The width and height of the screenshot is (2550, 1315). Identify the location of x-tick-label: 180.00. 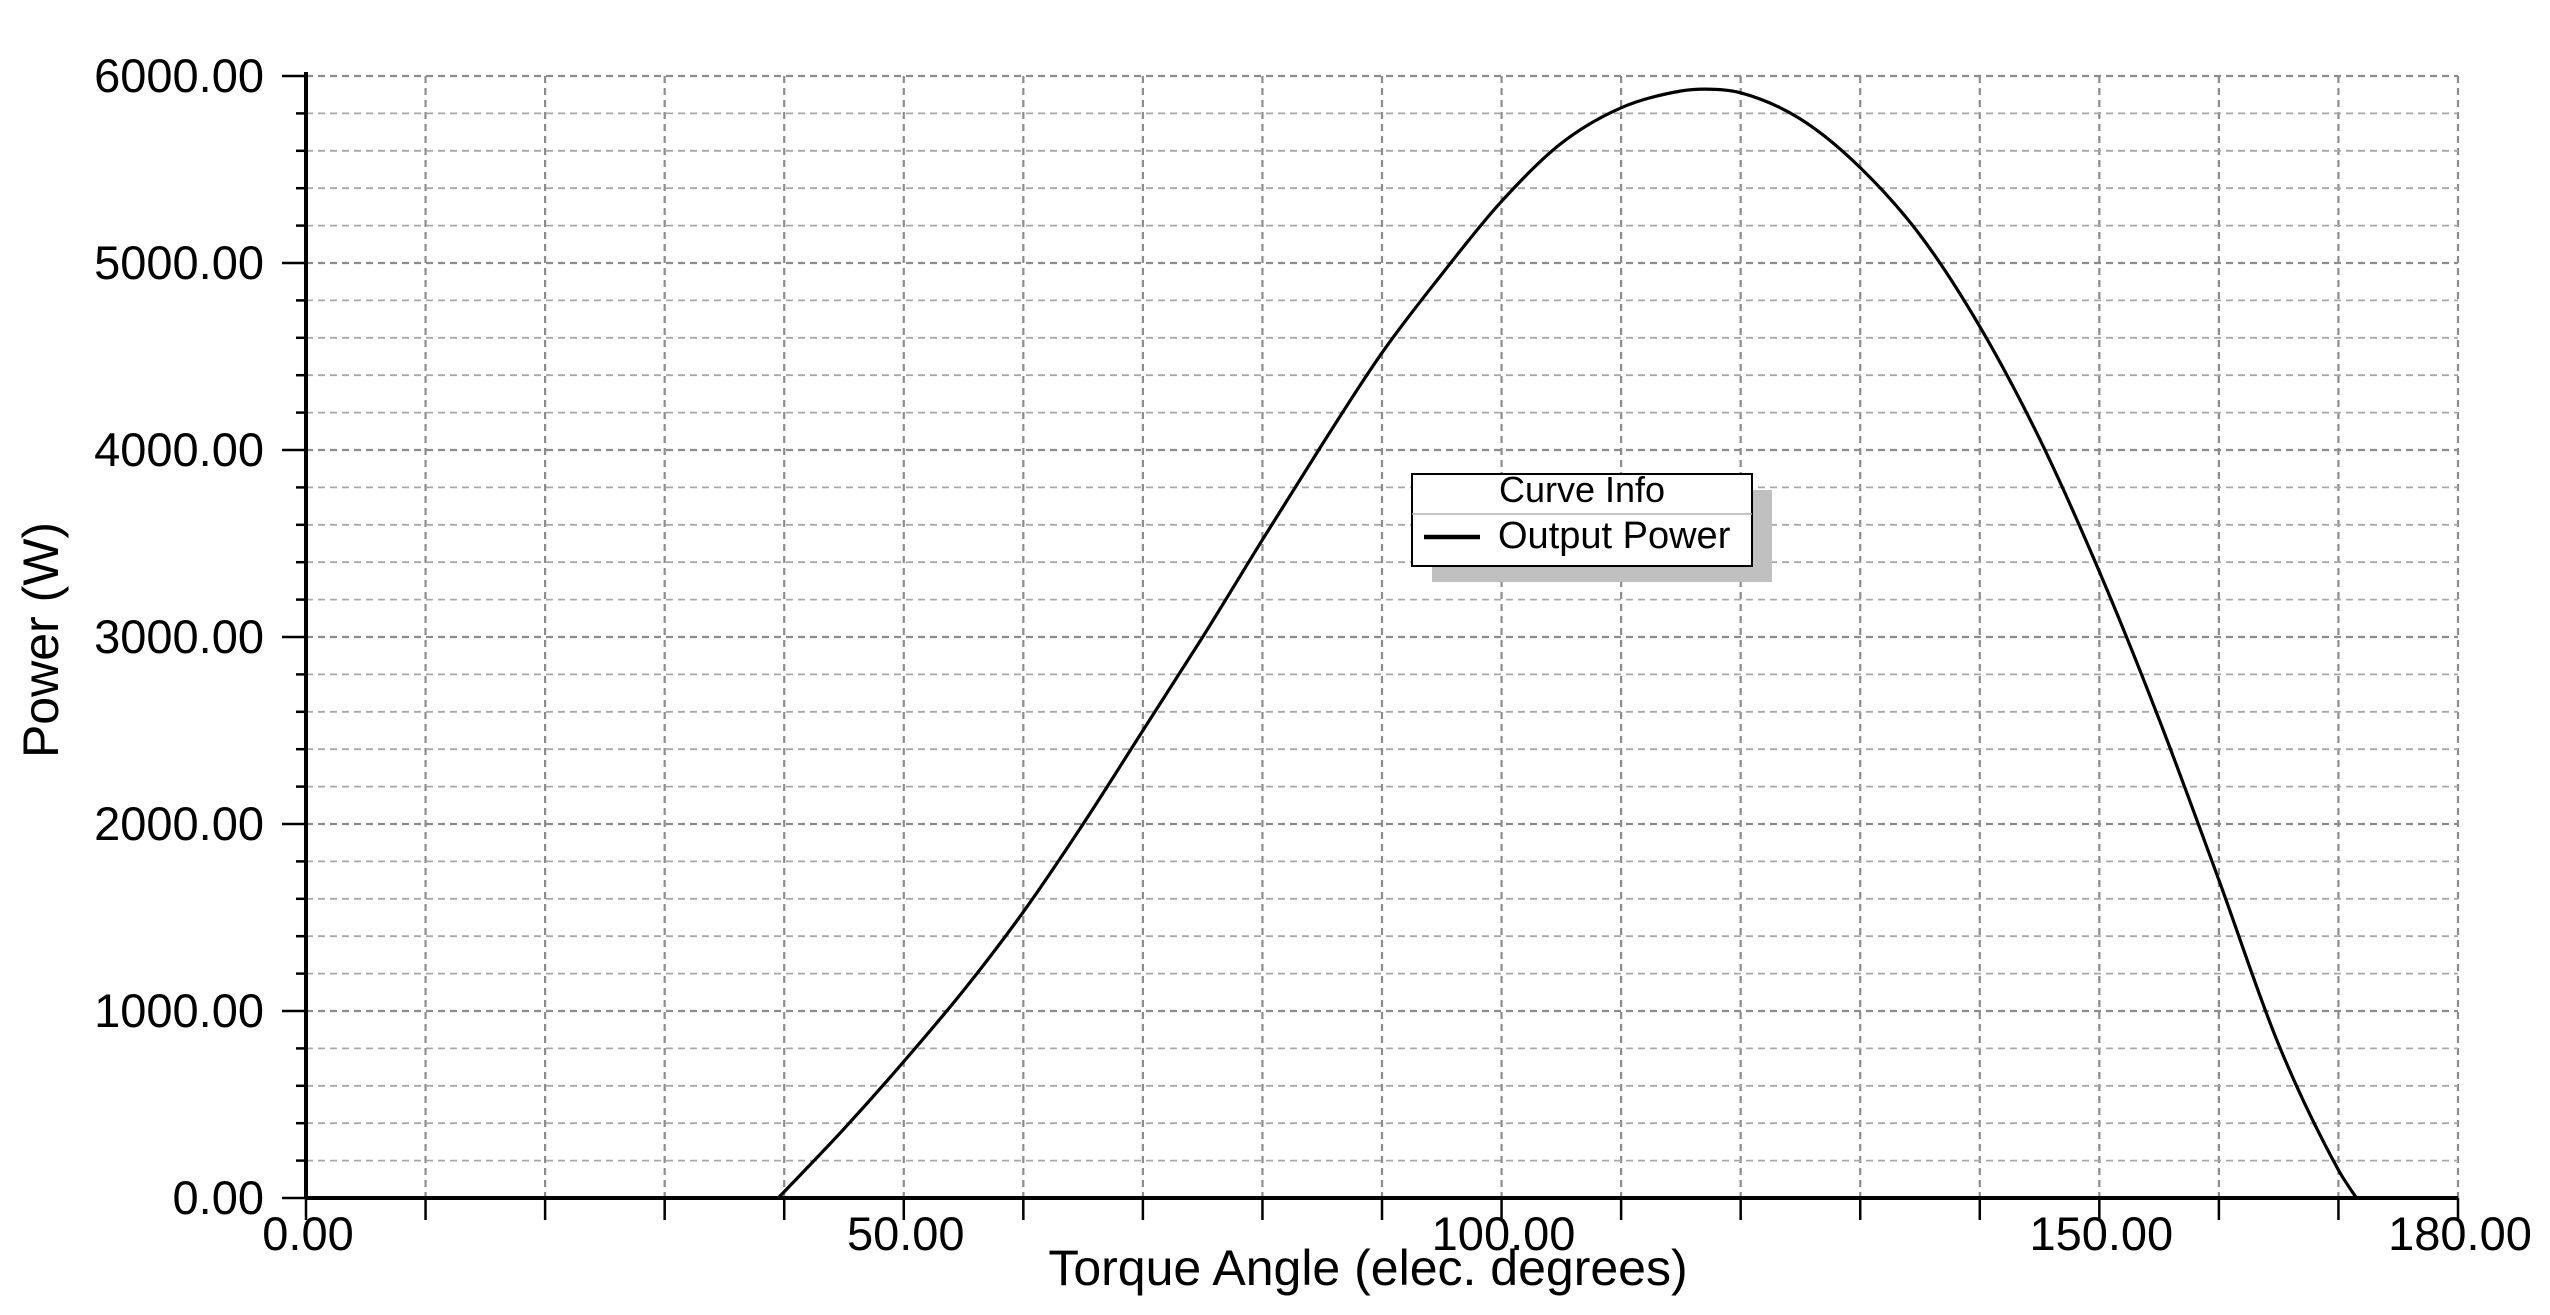
(2460, 1233).